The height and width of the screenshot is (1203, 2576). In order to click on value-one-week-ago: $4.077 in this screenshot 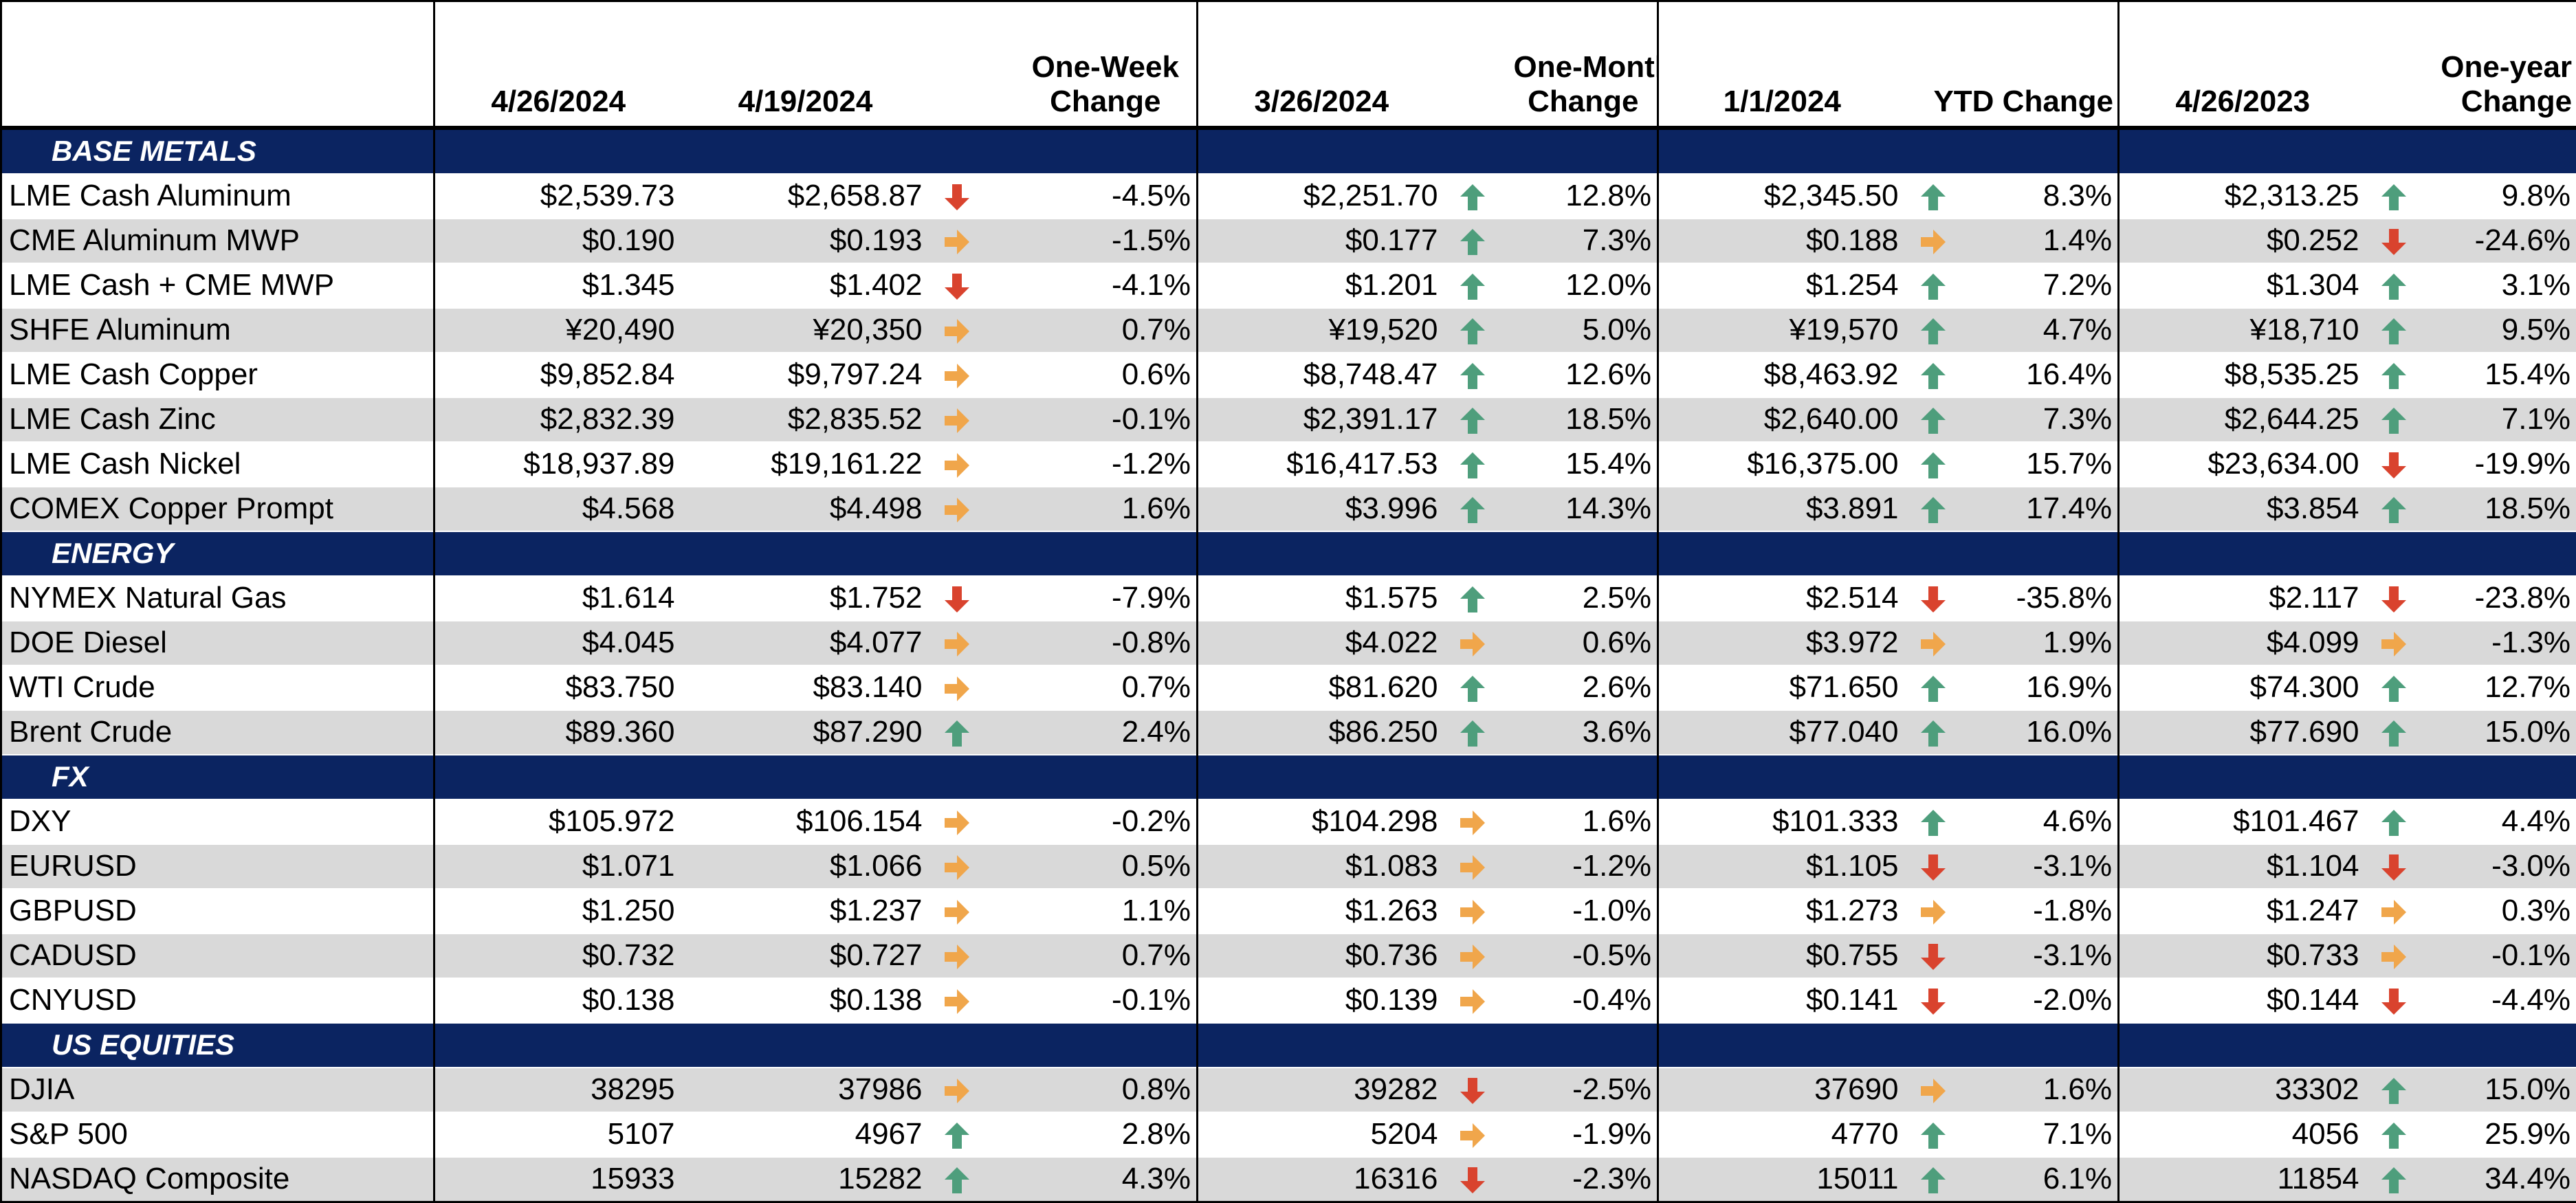, I will do `click(805, 643)`.